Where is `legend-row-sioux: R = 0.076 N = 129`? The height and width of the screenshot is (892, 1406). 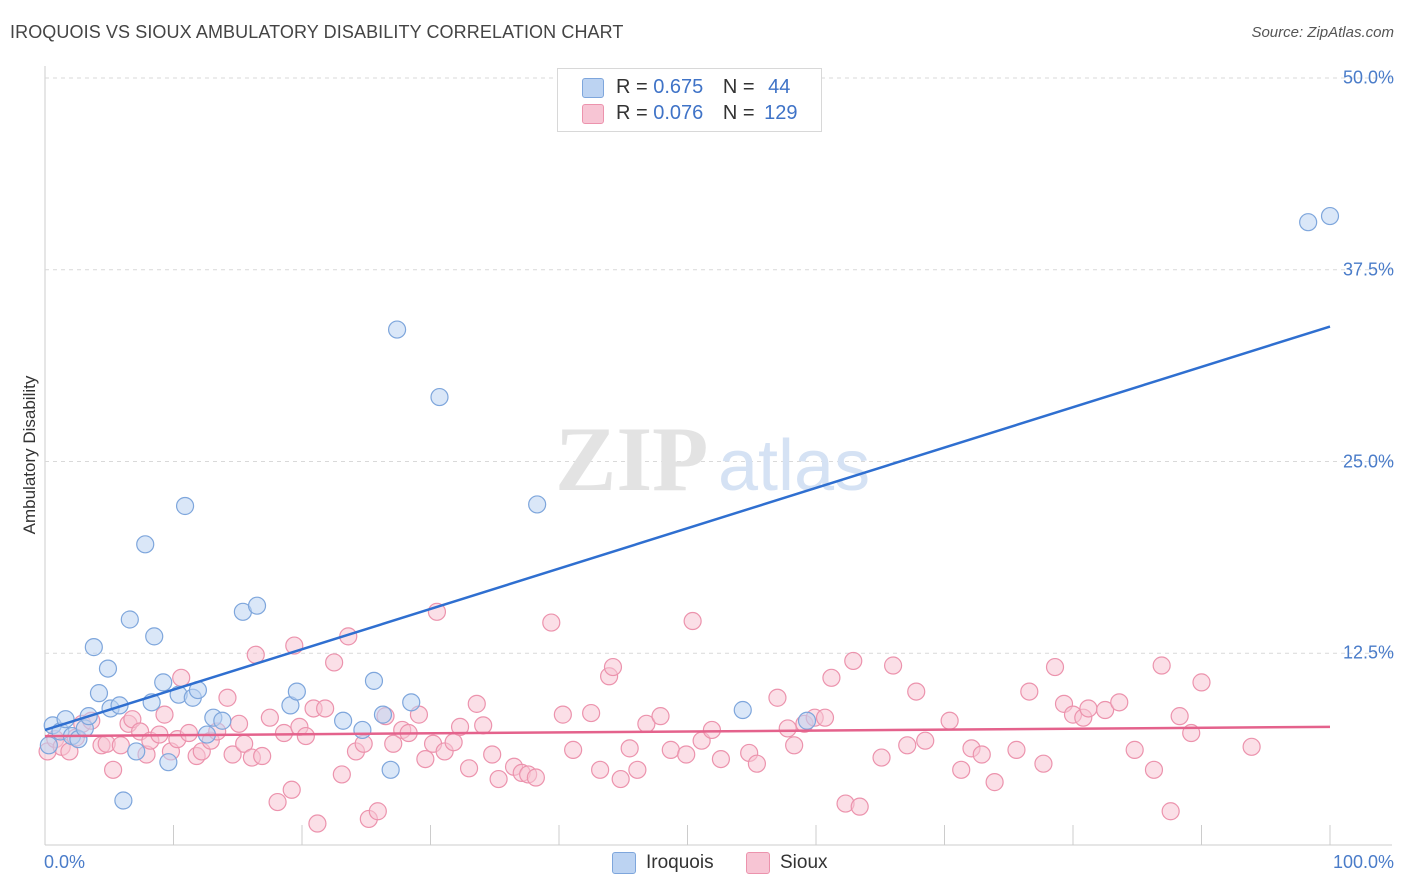 legend-row-sioux: R = 0.076 N = 129 is located at coordinates (690, 114).